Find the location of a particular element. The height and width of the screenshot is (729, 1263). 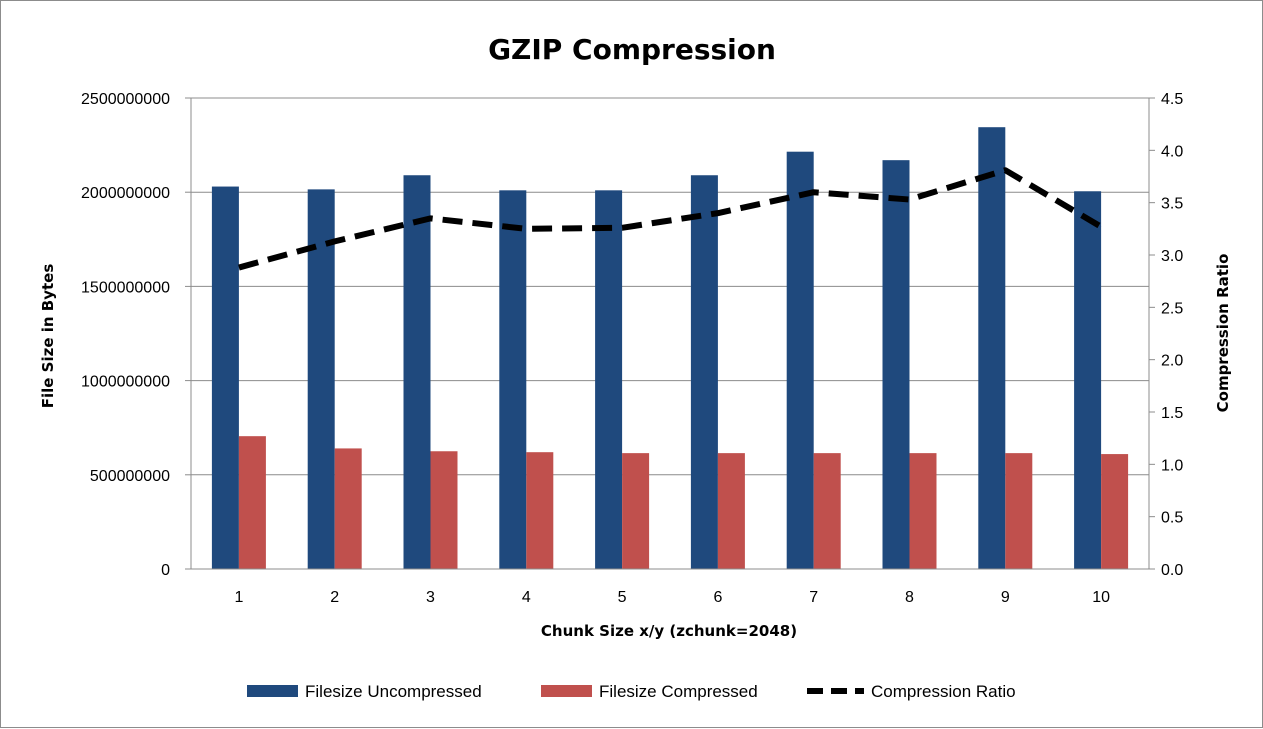

y2-tick-label: 2.5 is located at coordinates (1172, 308).